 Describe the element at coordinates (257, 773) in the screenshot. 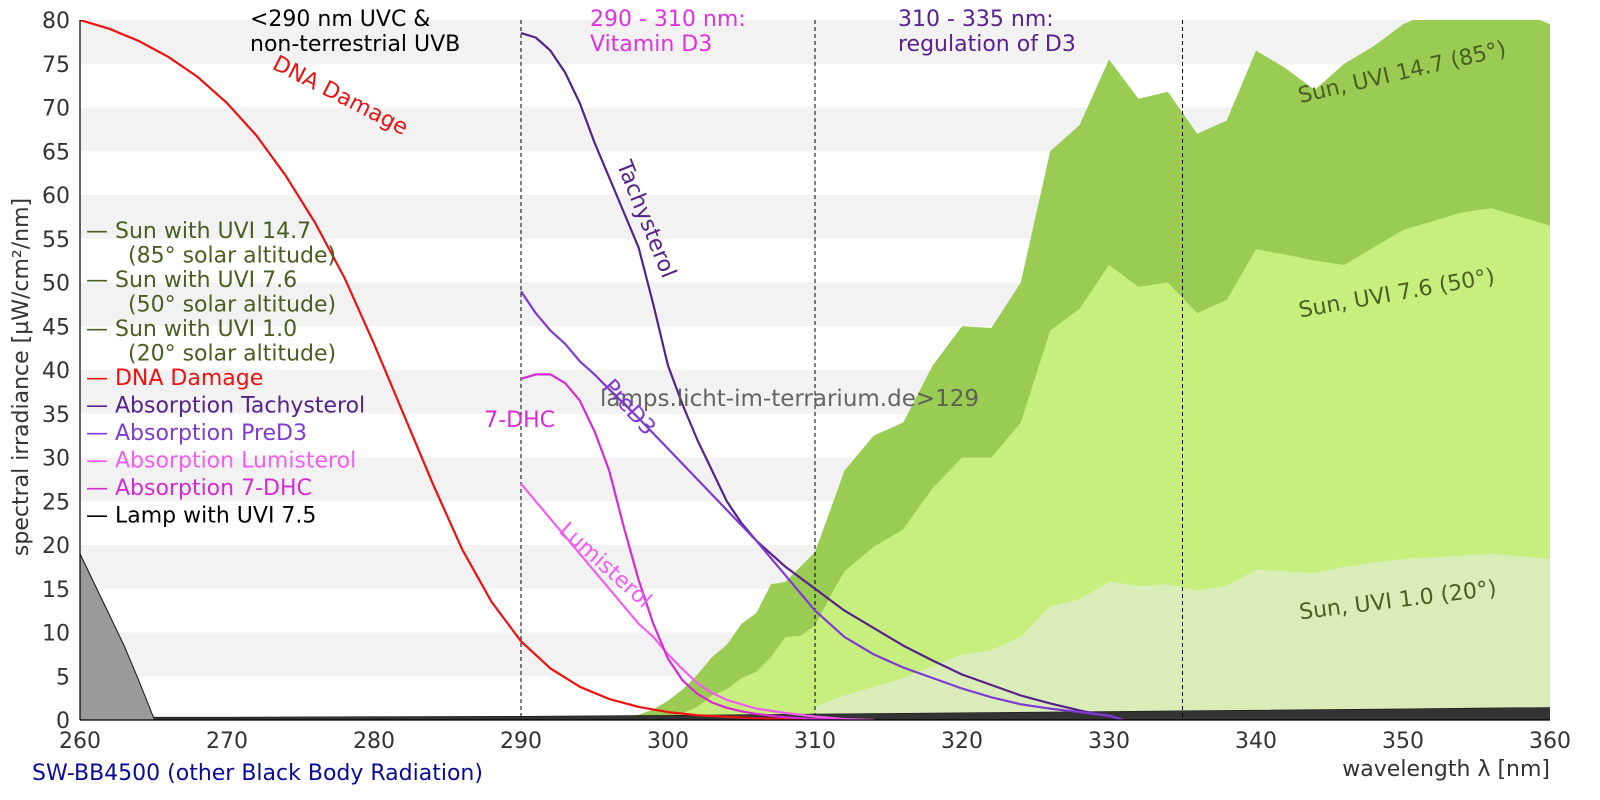

I see `footer-lamp-label: SW-BB4500 (other Black Body Radiation)` at that location.